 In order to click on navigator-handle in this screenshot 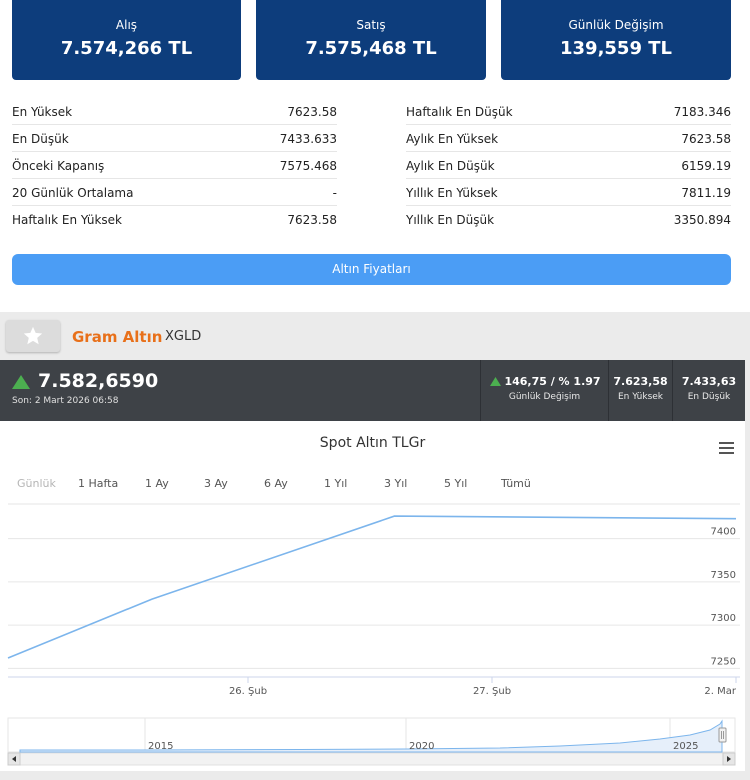, I will do `click(722, 735)`.